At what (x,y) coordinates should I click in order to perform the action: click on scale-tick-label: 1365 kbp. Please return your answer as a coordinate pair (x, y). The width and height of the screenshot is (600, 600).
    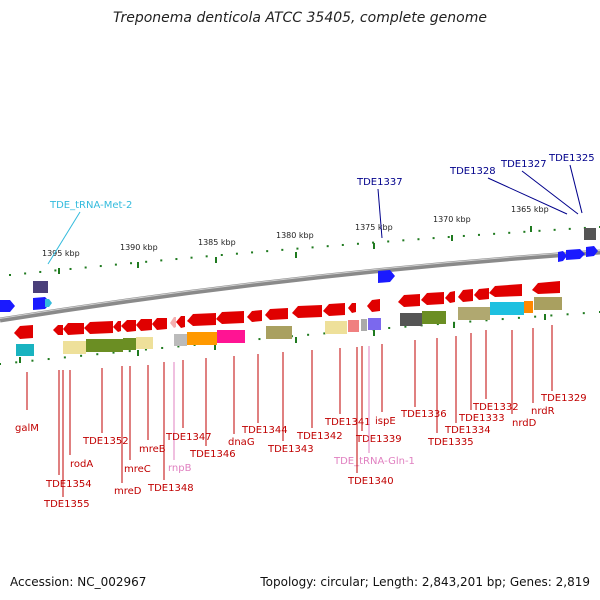
    Looking at the image, I should click on (530, 209).